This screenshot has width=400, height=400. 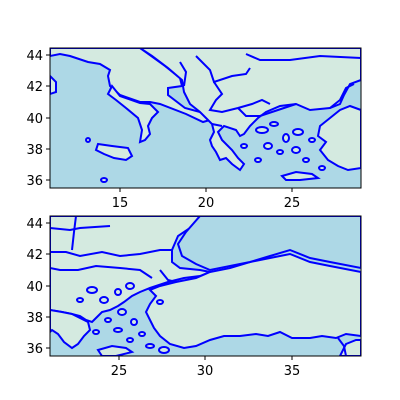 What do you see at coordinates (119, 371) in the screenshot?
I see `bottom-xtick-0: 25` at bounding box center [119, 371].